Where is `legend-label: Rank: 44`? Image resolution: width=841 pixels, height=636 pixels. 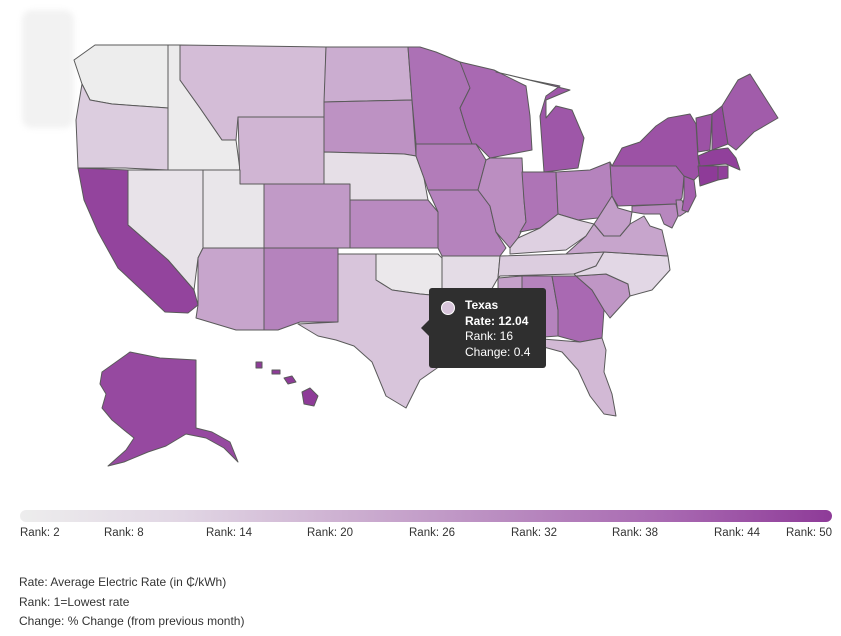 legend-label: Rank: 44 is located at coordinates (737, 533).